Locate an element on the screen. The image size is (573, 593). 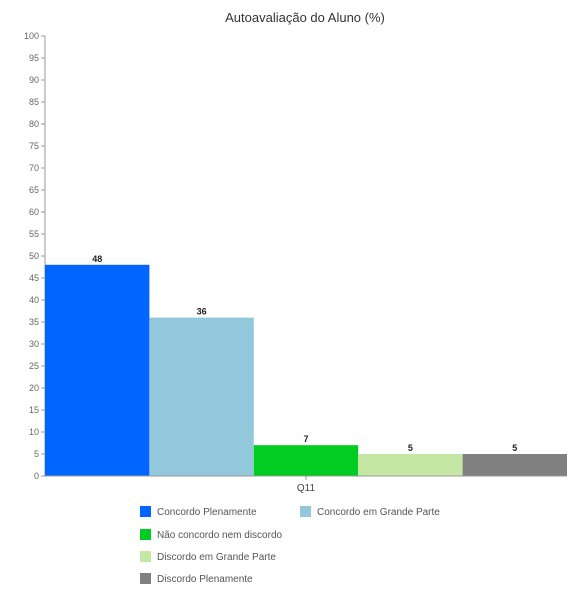
x-category-label: Q11 is located at coordinates (306, 488).